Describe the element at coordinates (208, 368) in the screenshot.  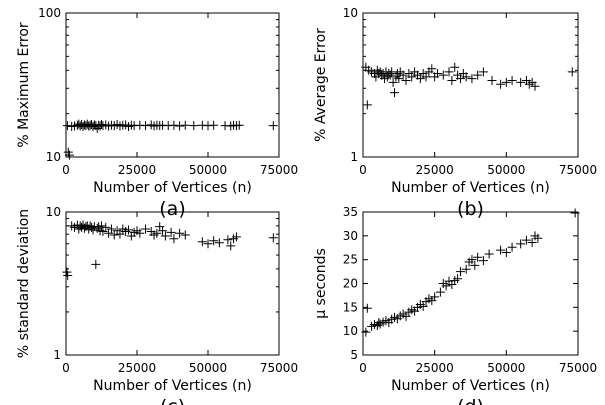
I see `panel-c-x-tick-label: 50000` at that location.